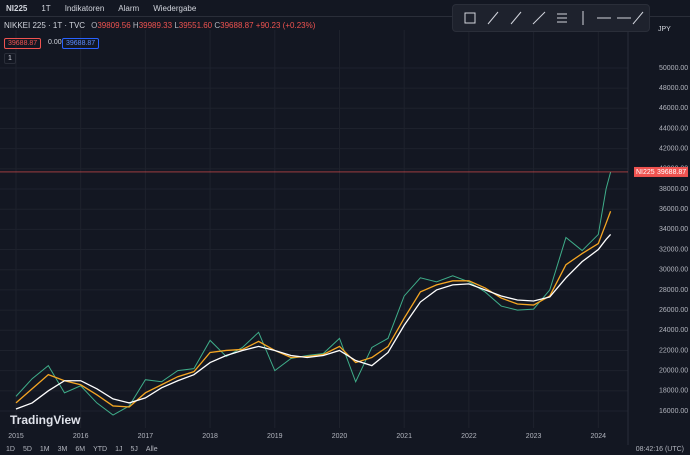  Describe the element at coordinates (210, 436) in the screenshot. I see `x-tick-label: 2018` at that location.